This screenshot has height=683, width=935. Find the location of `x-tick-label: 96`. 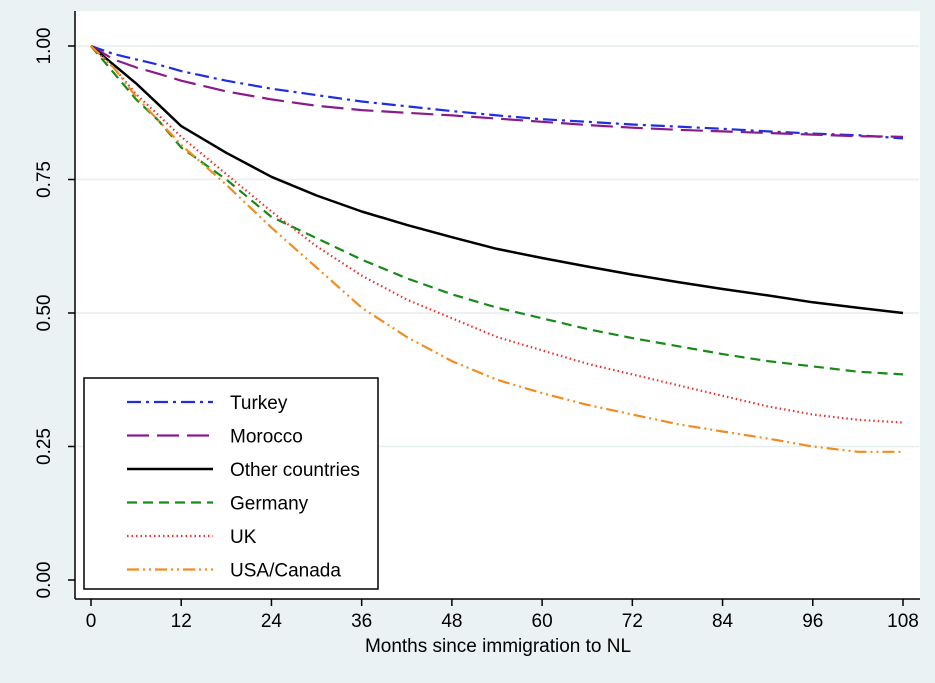

x-tick-label: 96 is located at coordinates (812, 621).